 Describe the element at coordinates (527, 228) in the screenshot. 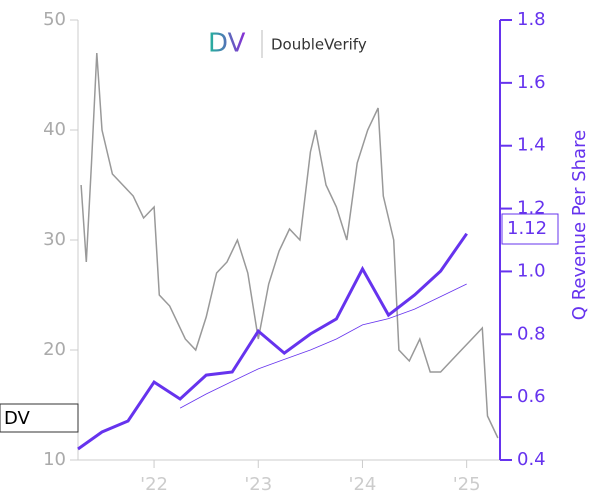

I see `value-tag-label: 1.12` at that location.